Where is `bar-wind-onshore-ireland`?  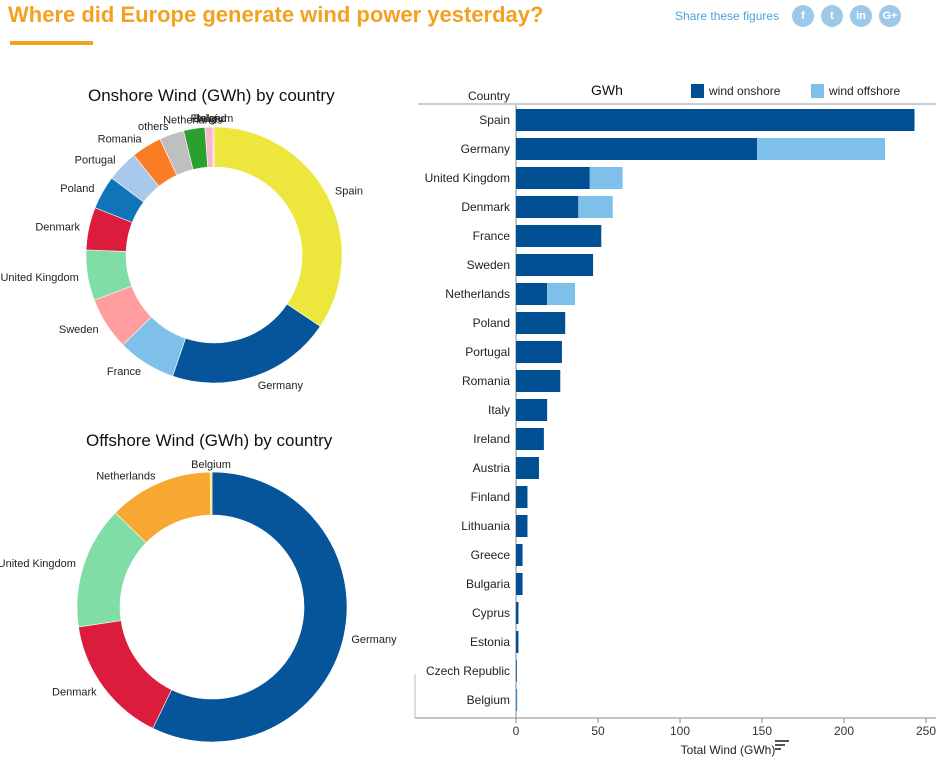 bar-wind-onshore-ireland is located at coordinates (530, 439).